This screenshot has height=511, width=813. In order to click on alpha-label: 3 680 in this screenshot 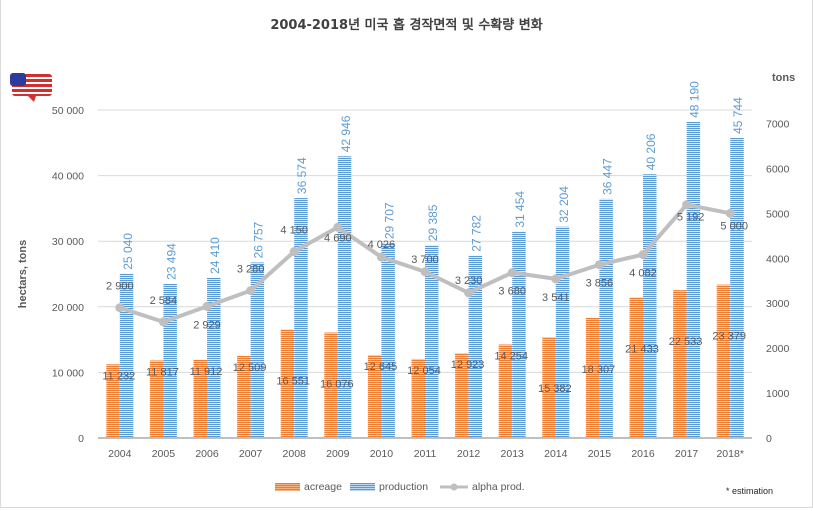, I will do `click(512, 292)`.